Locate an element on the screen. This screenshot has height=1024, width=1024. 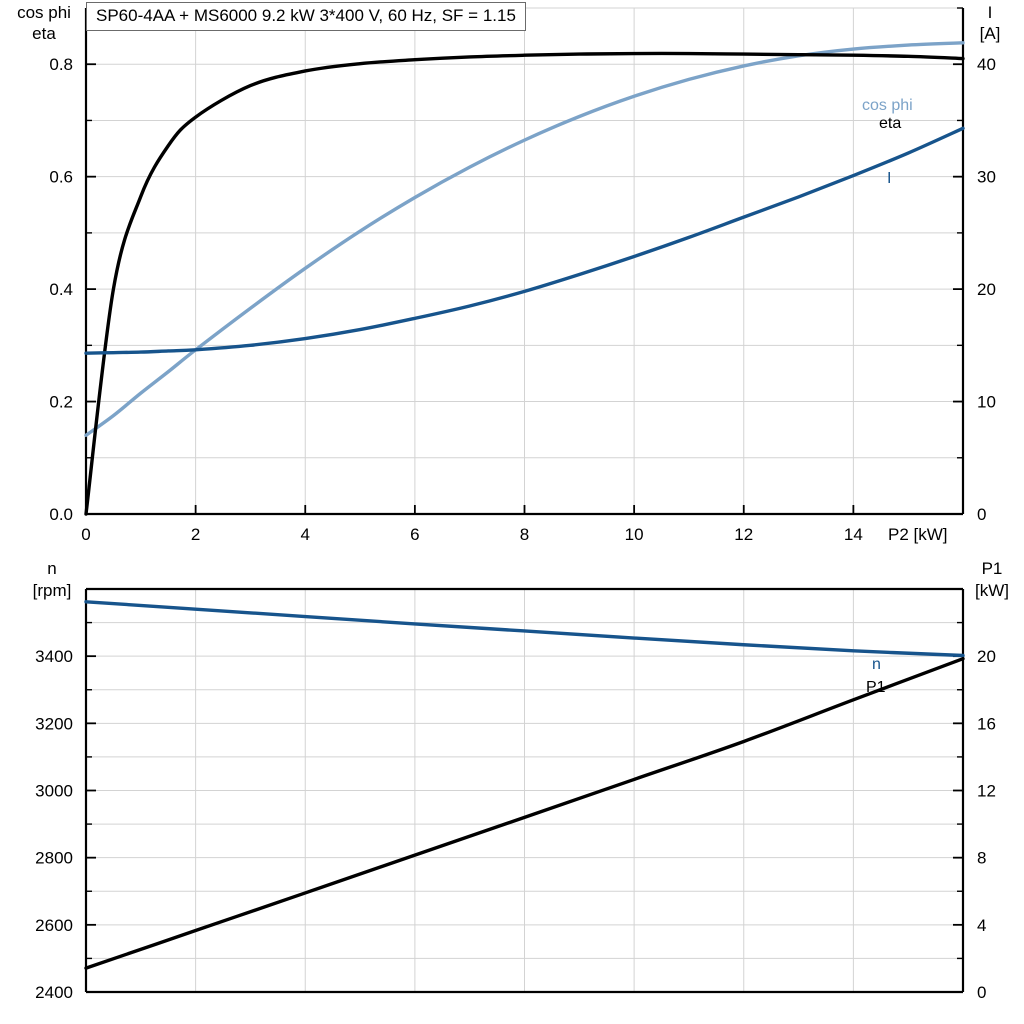
svg-text: [kW] is located at coordinates (992, 590).